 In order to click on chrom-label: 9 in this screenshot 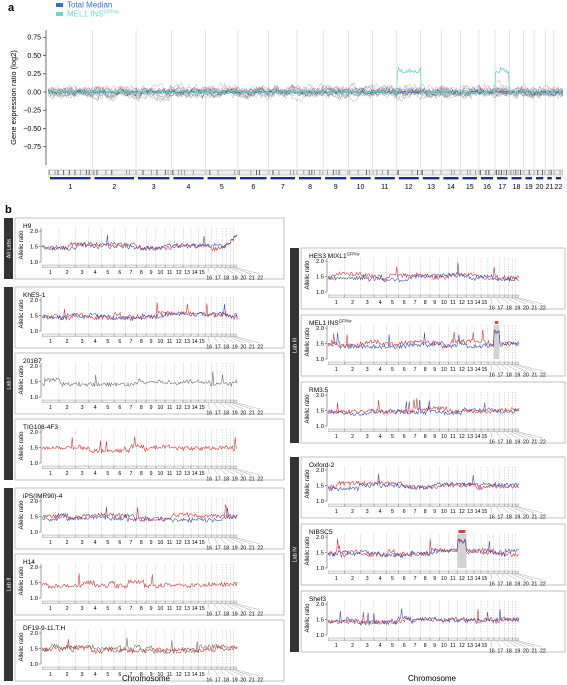, I will do `click(434, 303)`.